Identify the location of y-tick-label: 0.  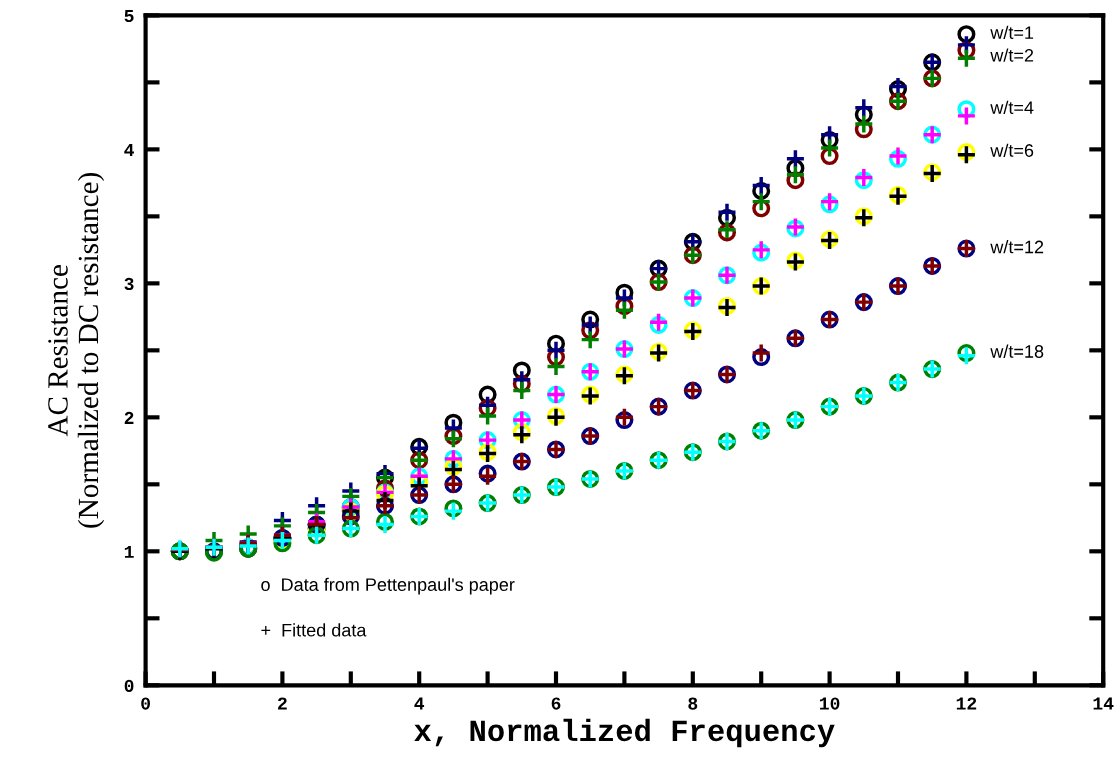
(129, 686).